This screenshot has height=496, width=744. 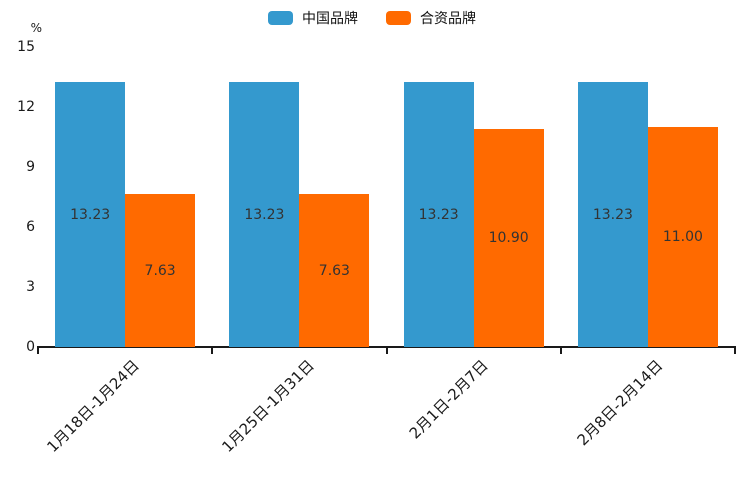 I want to click on x-axis-tick-label: 1月18日-1月24日, so click(x=93, y=406).